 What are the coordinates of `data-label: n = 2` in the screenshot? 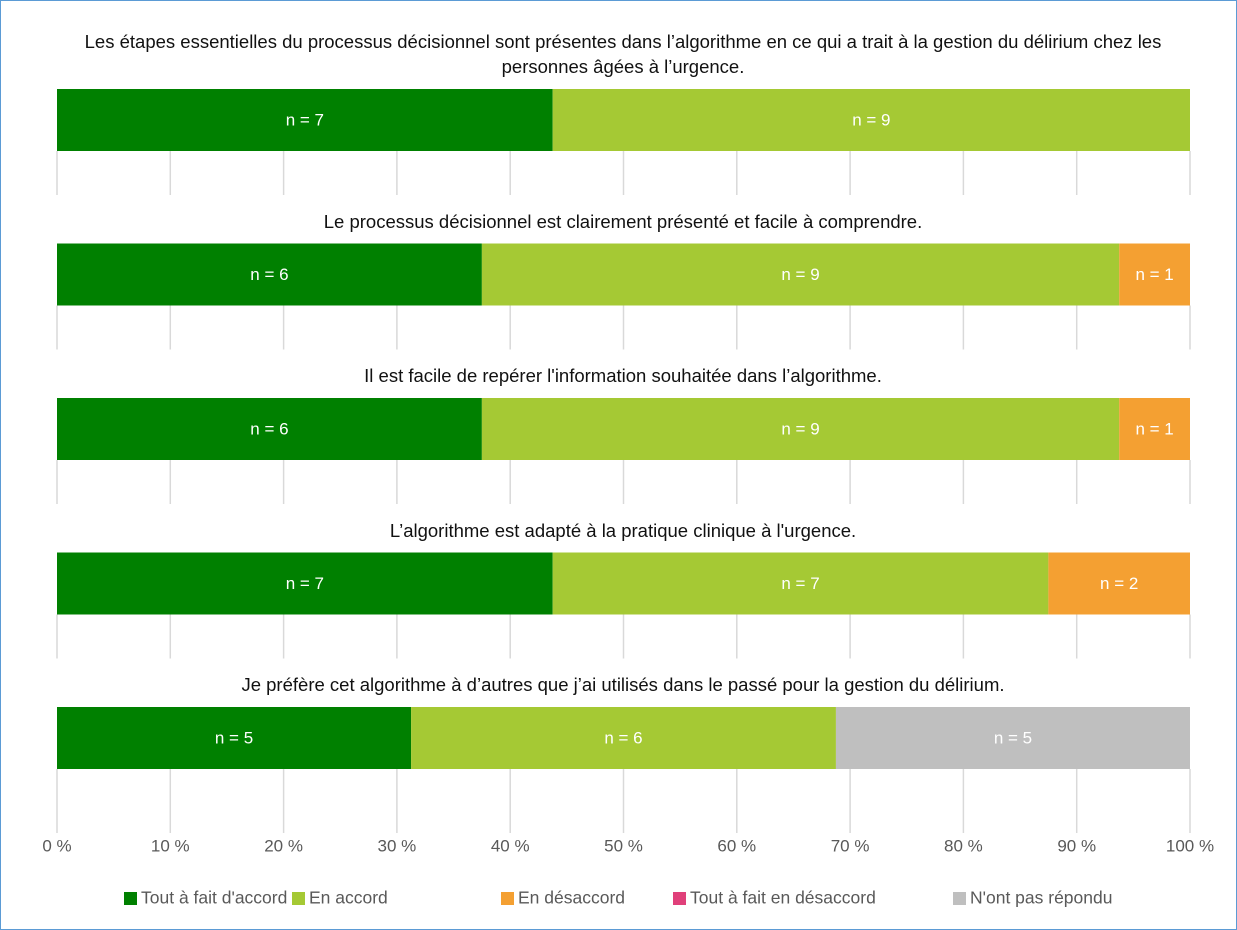 It's located at (1119, 583).